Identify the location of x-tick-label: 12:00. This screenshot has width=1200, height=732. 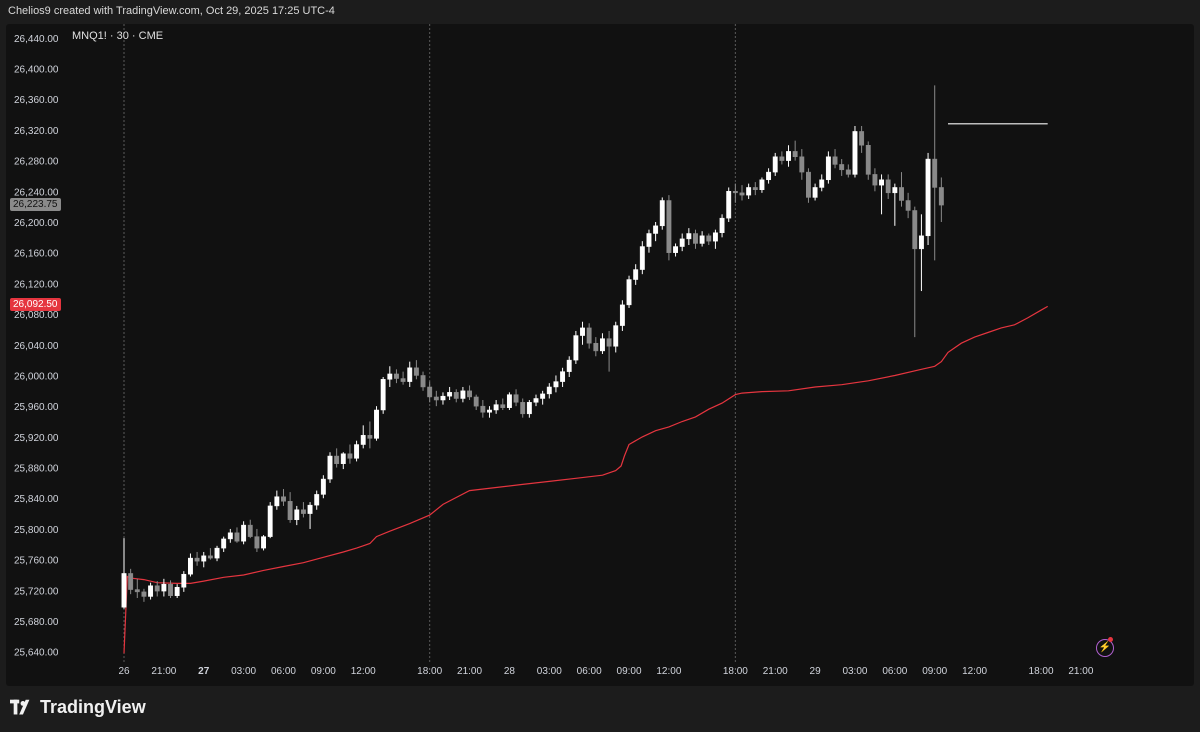
(363, 671).